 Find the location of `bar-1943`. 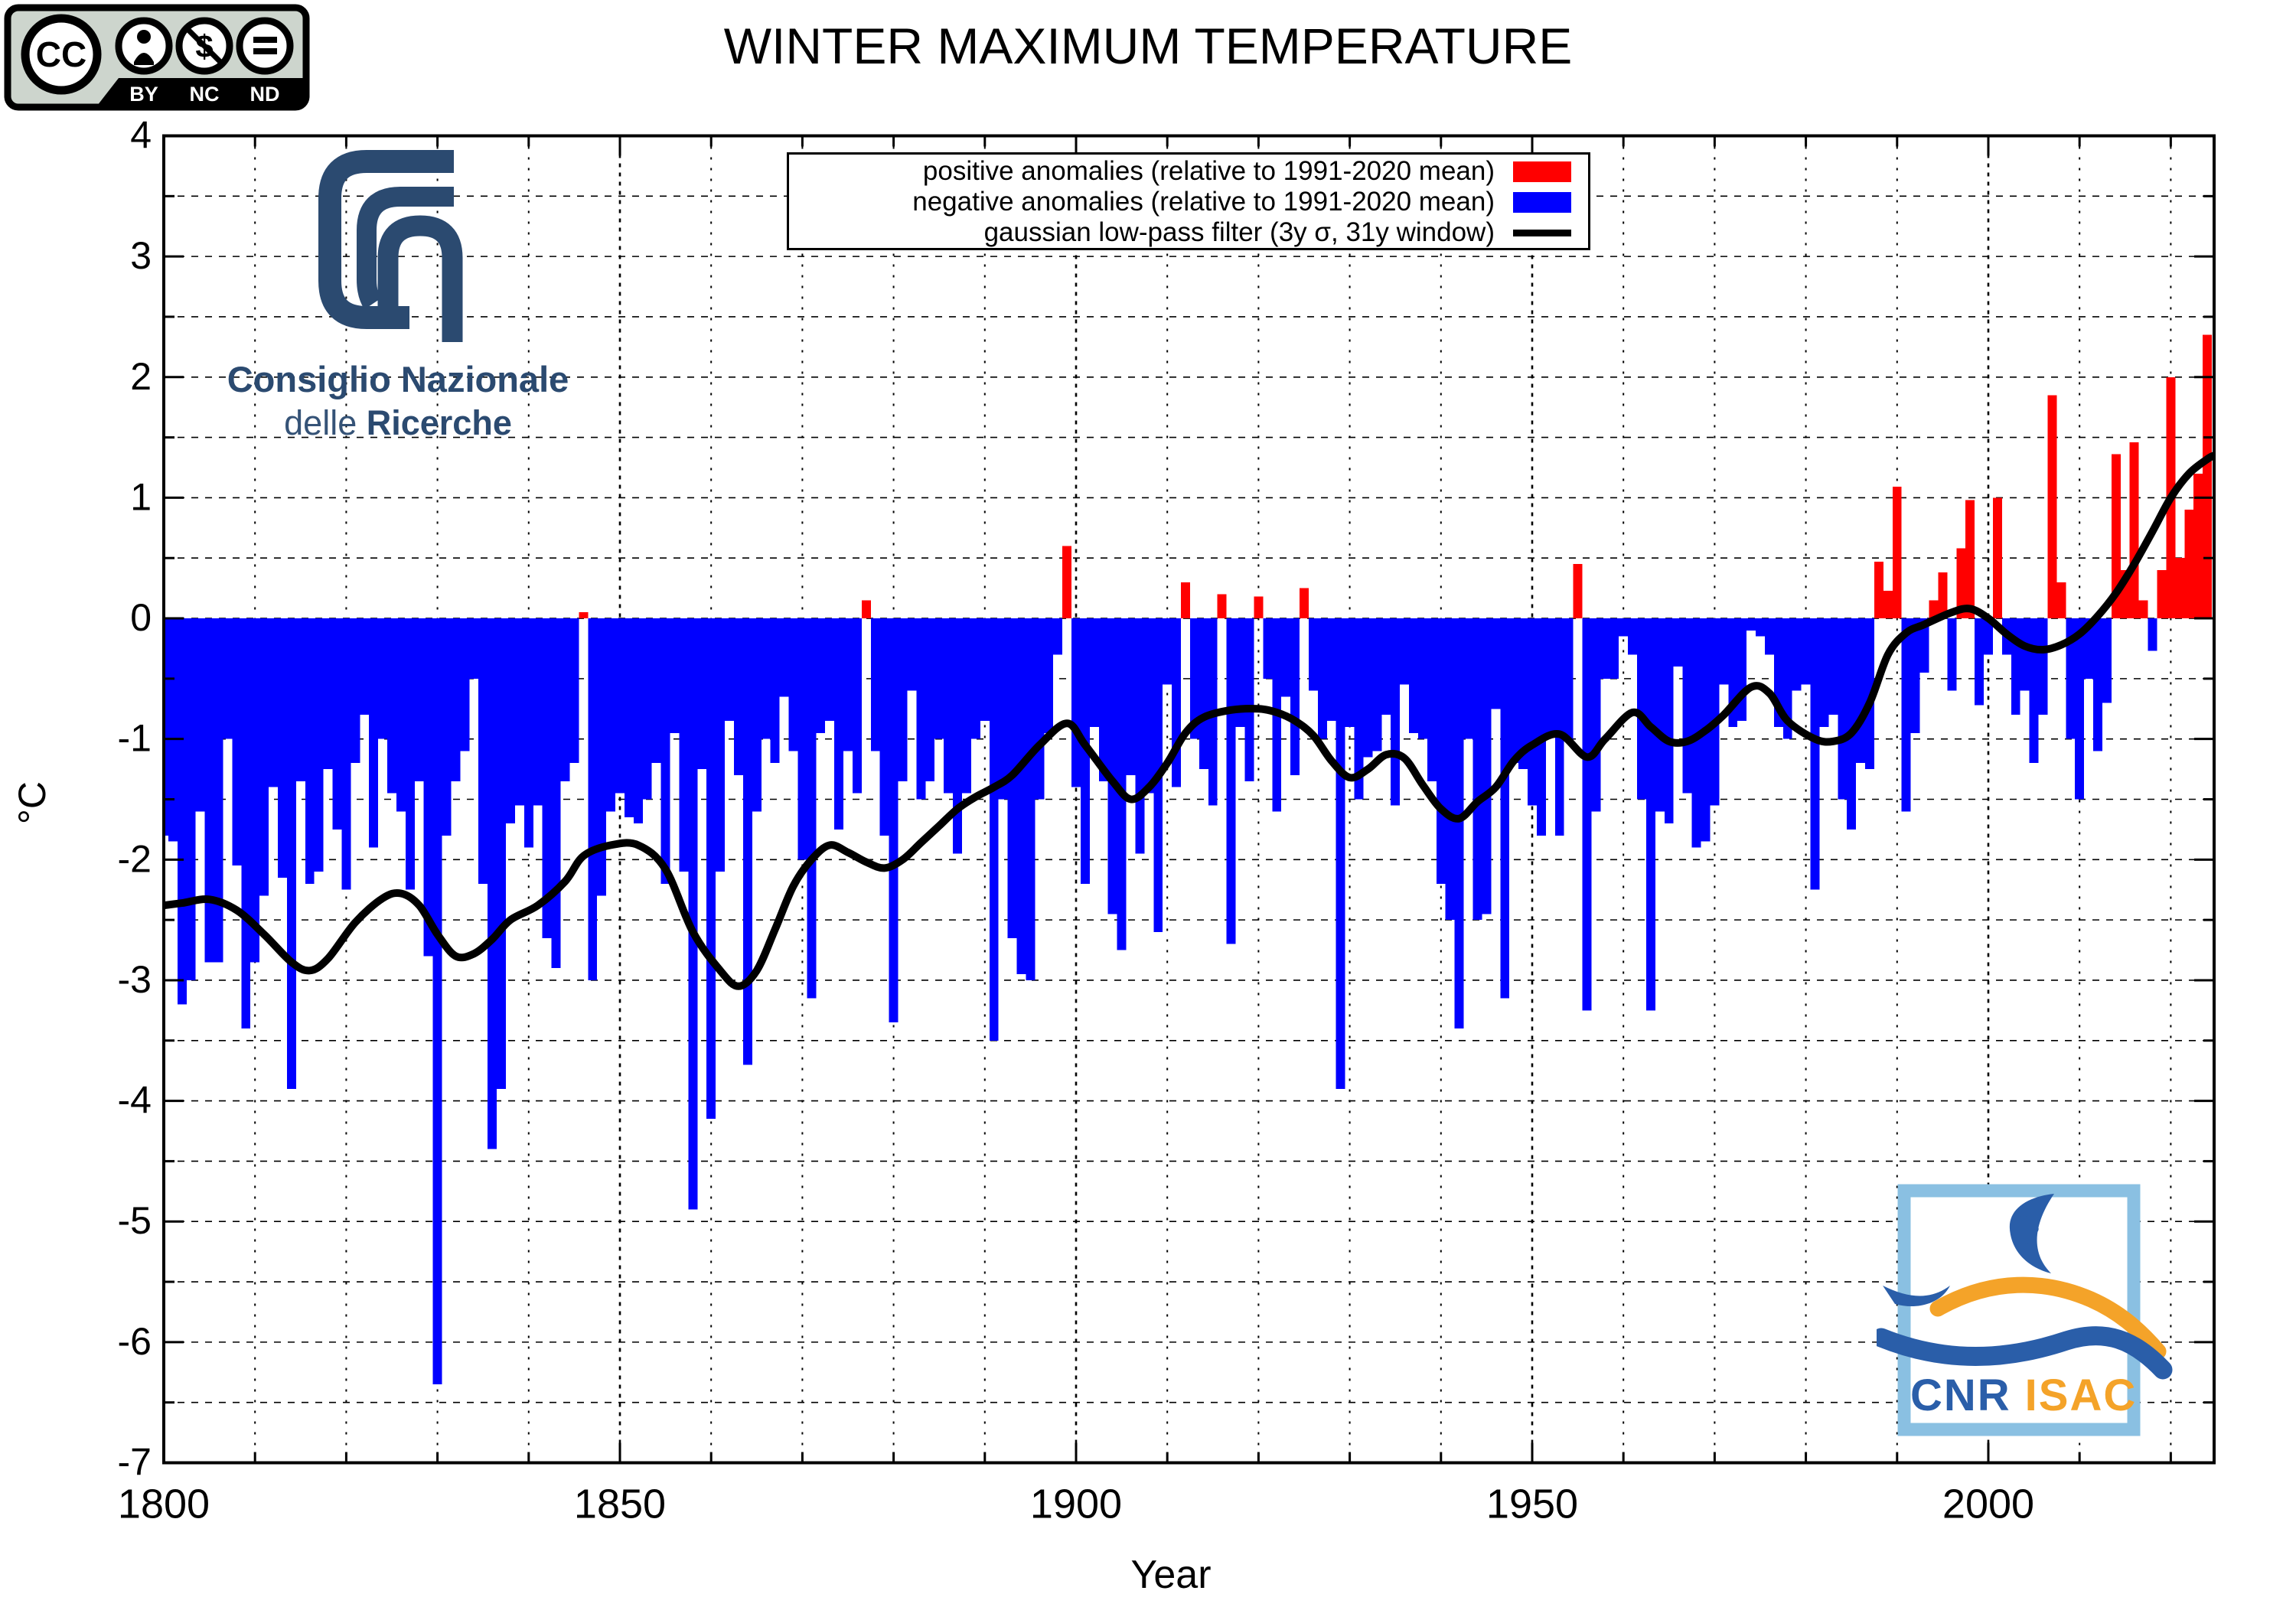

bar-1943 is located at coordinates (1468, 678).